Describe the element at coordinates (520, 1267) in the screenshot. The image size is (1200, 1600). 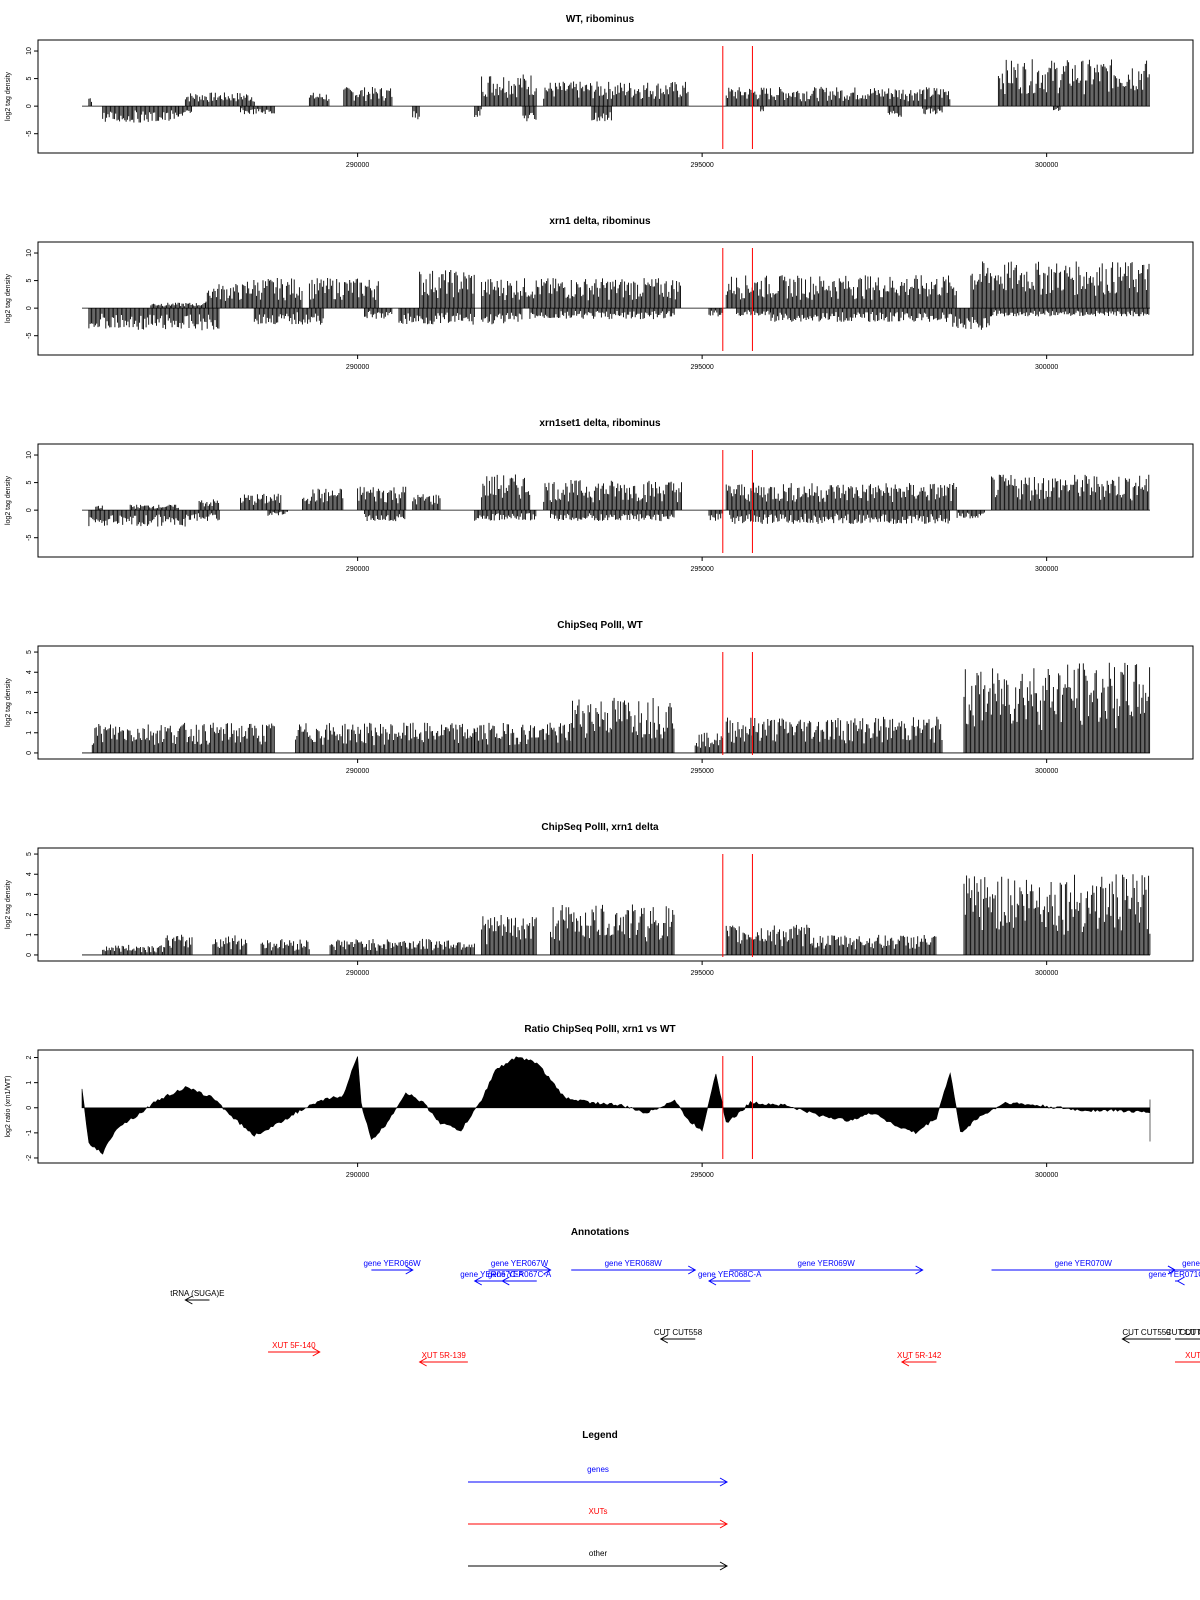
I see `gene-feature: gene YER067W` at that location.